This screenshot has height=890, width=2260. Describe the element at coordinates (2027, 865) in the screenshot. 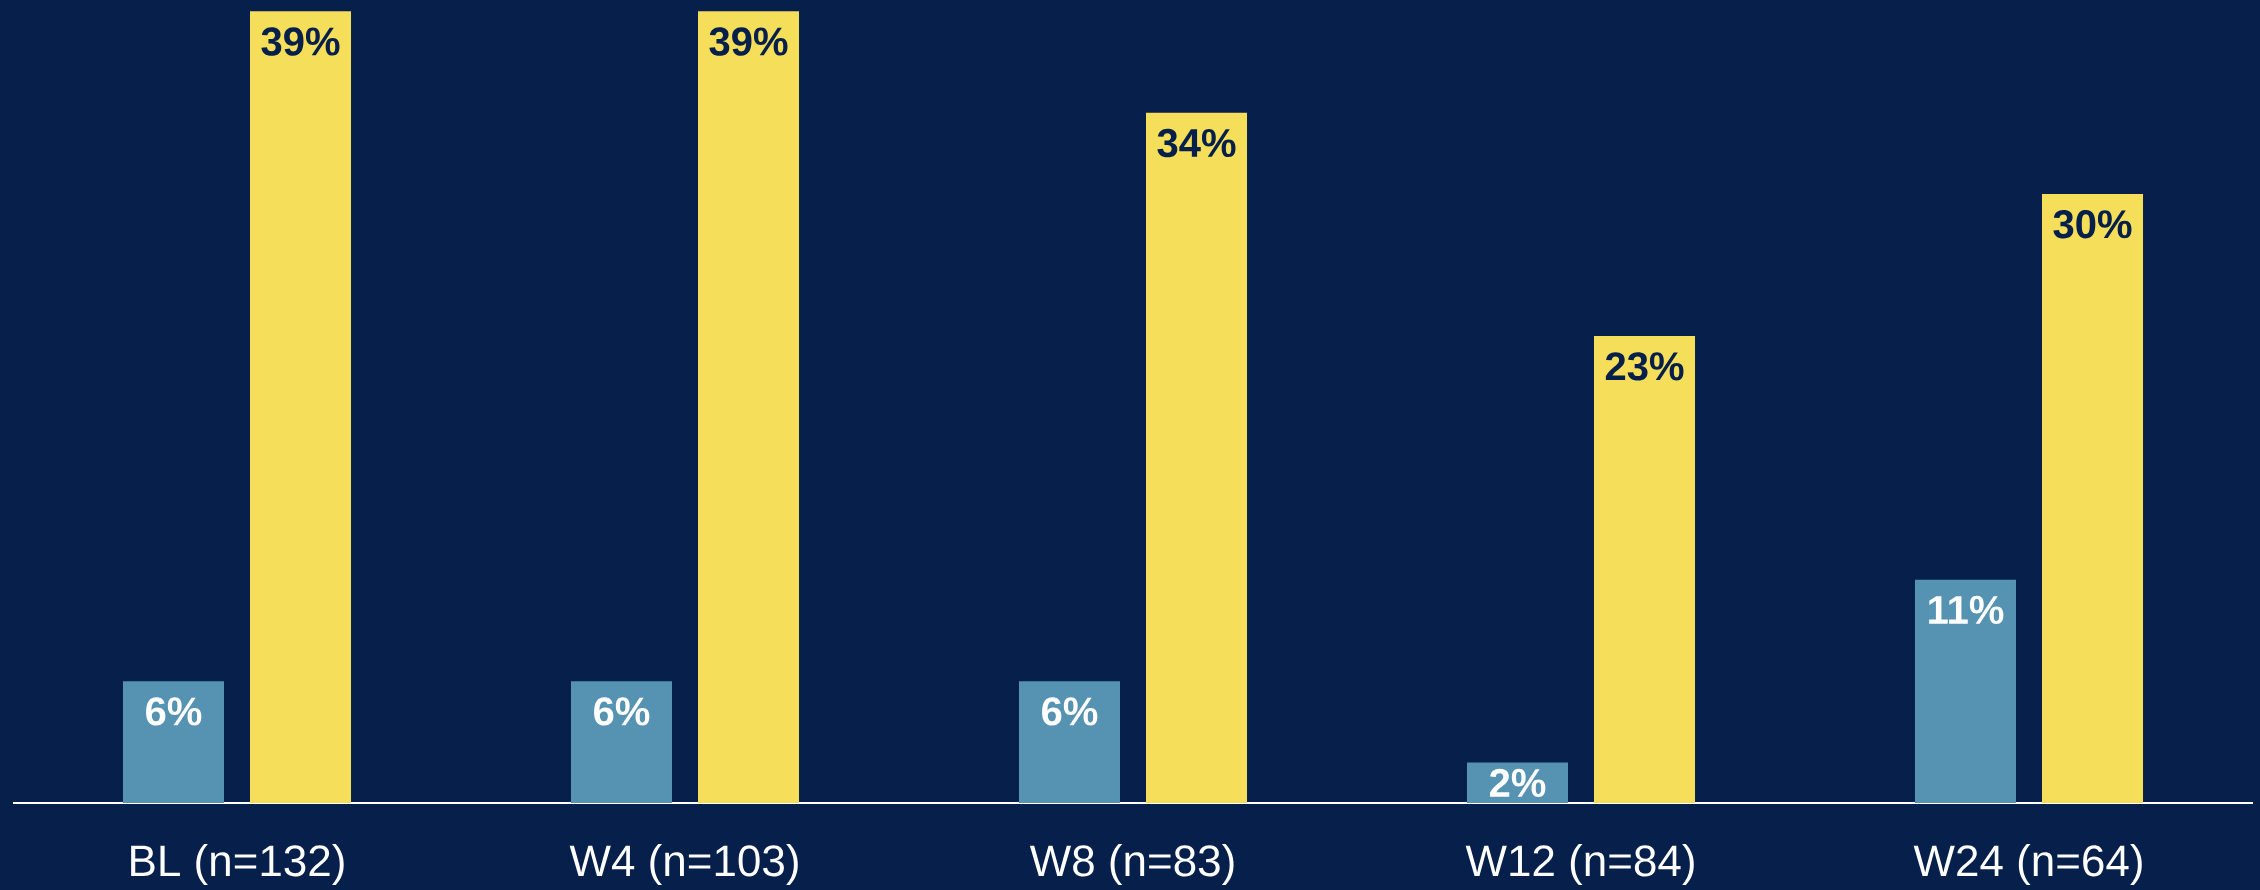

I see `x-tick-label: W24 (n=64)` at that location.